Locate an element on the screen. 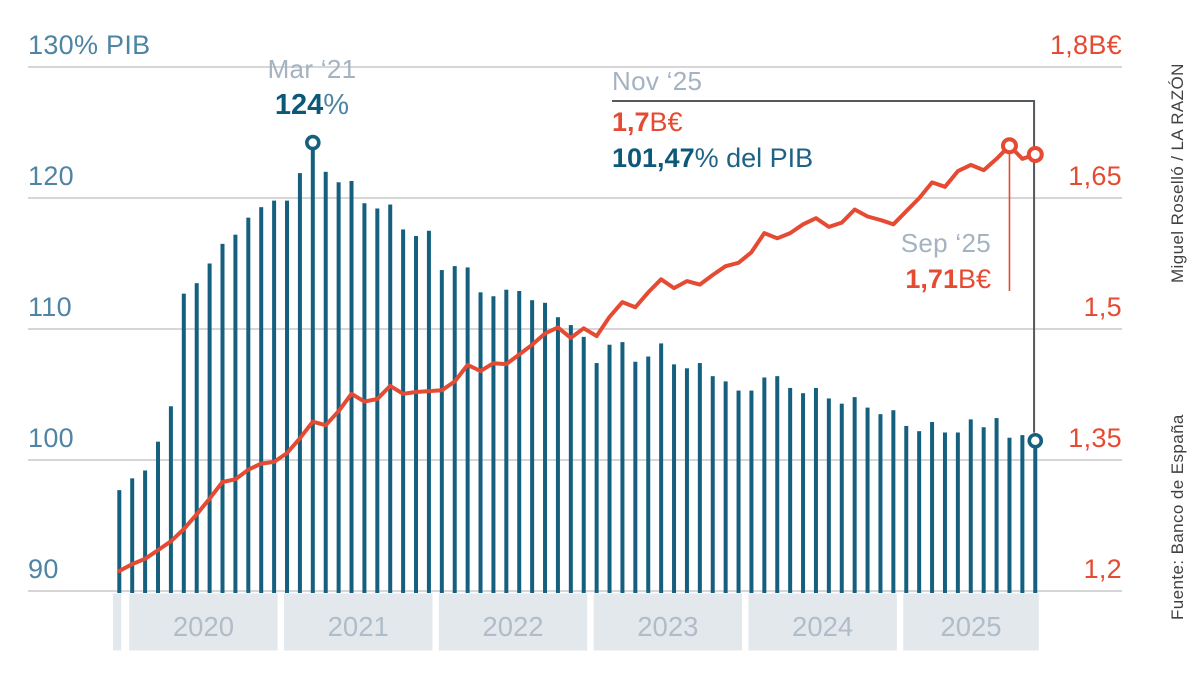 Image resolution: width=1200 pixels, height=675 pixels. axis-left-tick-120: 120 is located at coordinates (51, 176).